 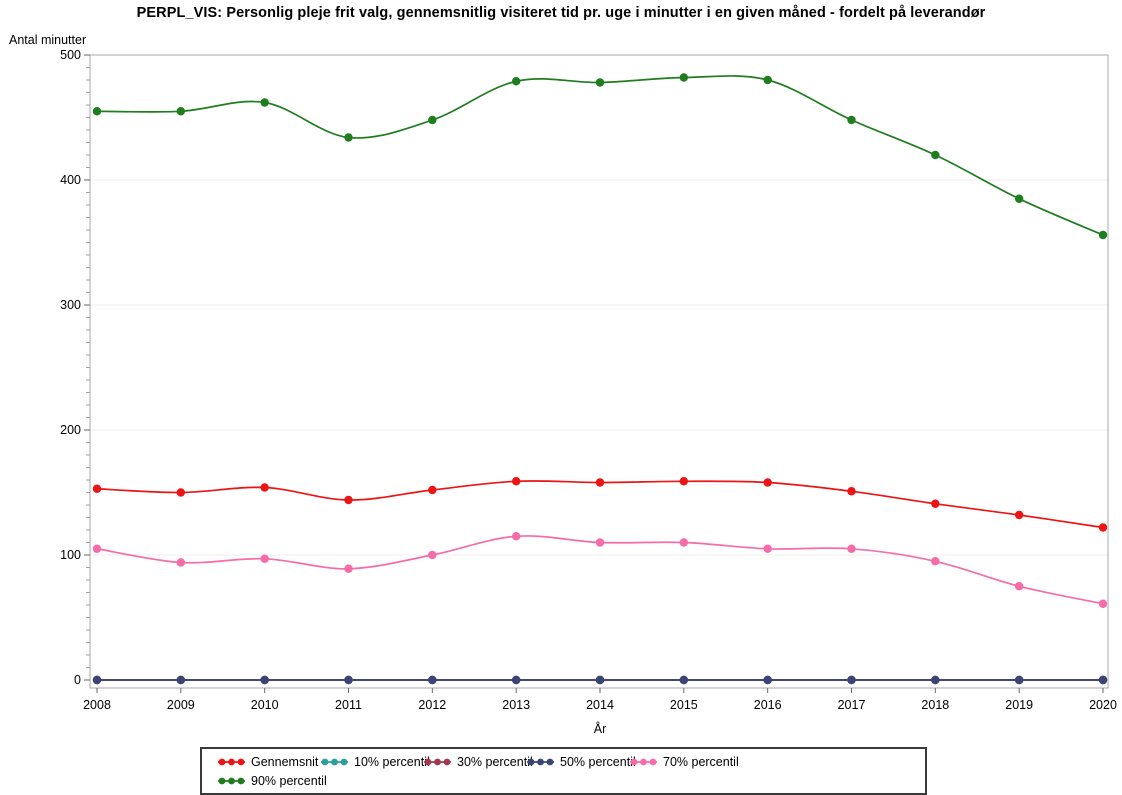 What do you see at coordinates (568, 780) in the screenshot?
I see `legend-row: 90% percentil` at bounding box center [568, 780].